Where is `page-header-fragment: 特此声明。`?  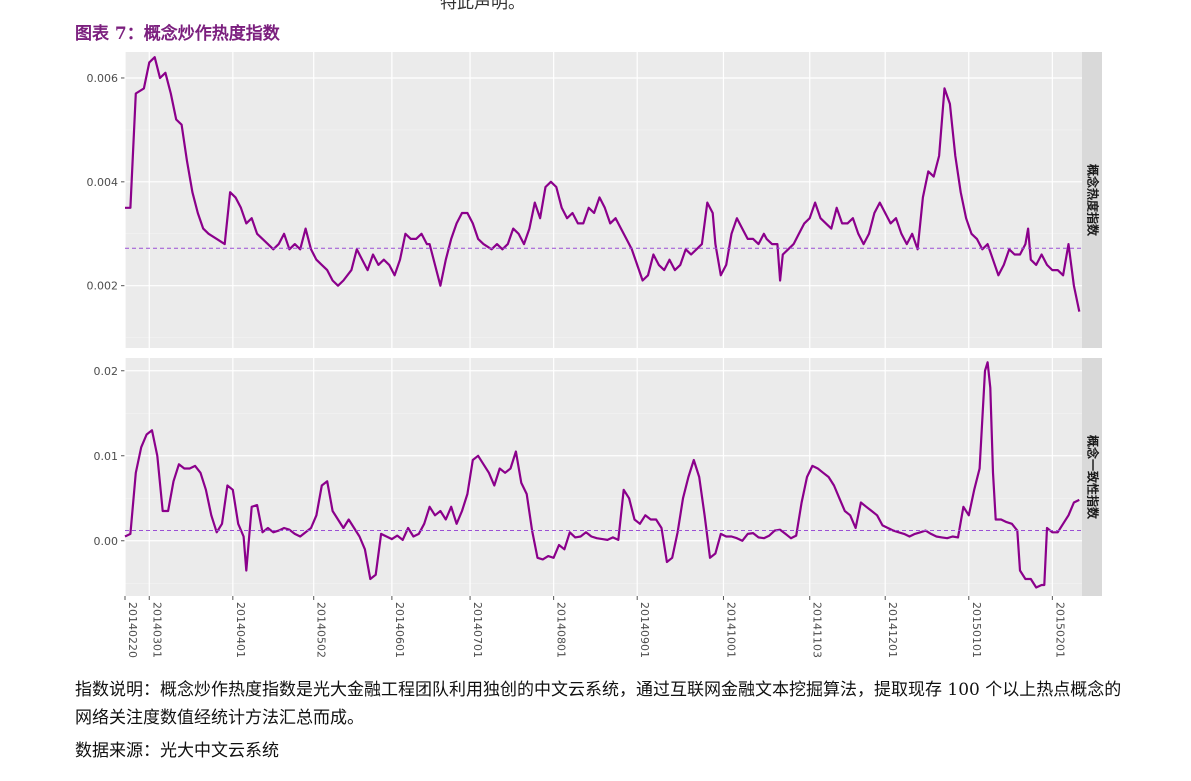 page-header-fragment: 特此声明。 is located at coordinates (482, 6).